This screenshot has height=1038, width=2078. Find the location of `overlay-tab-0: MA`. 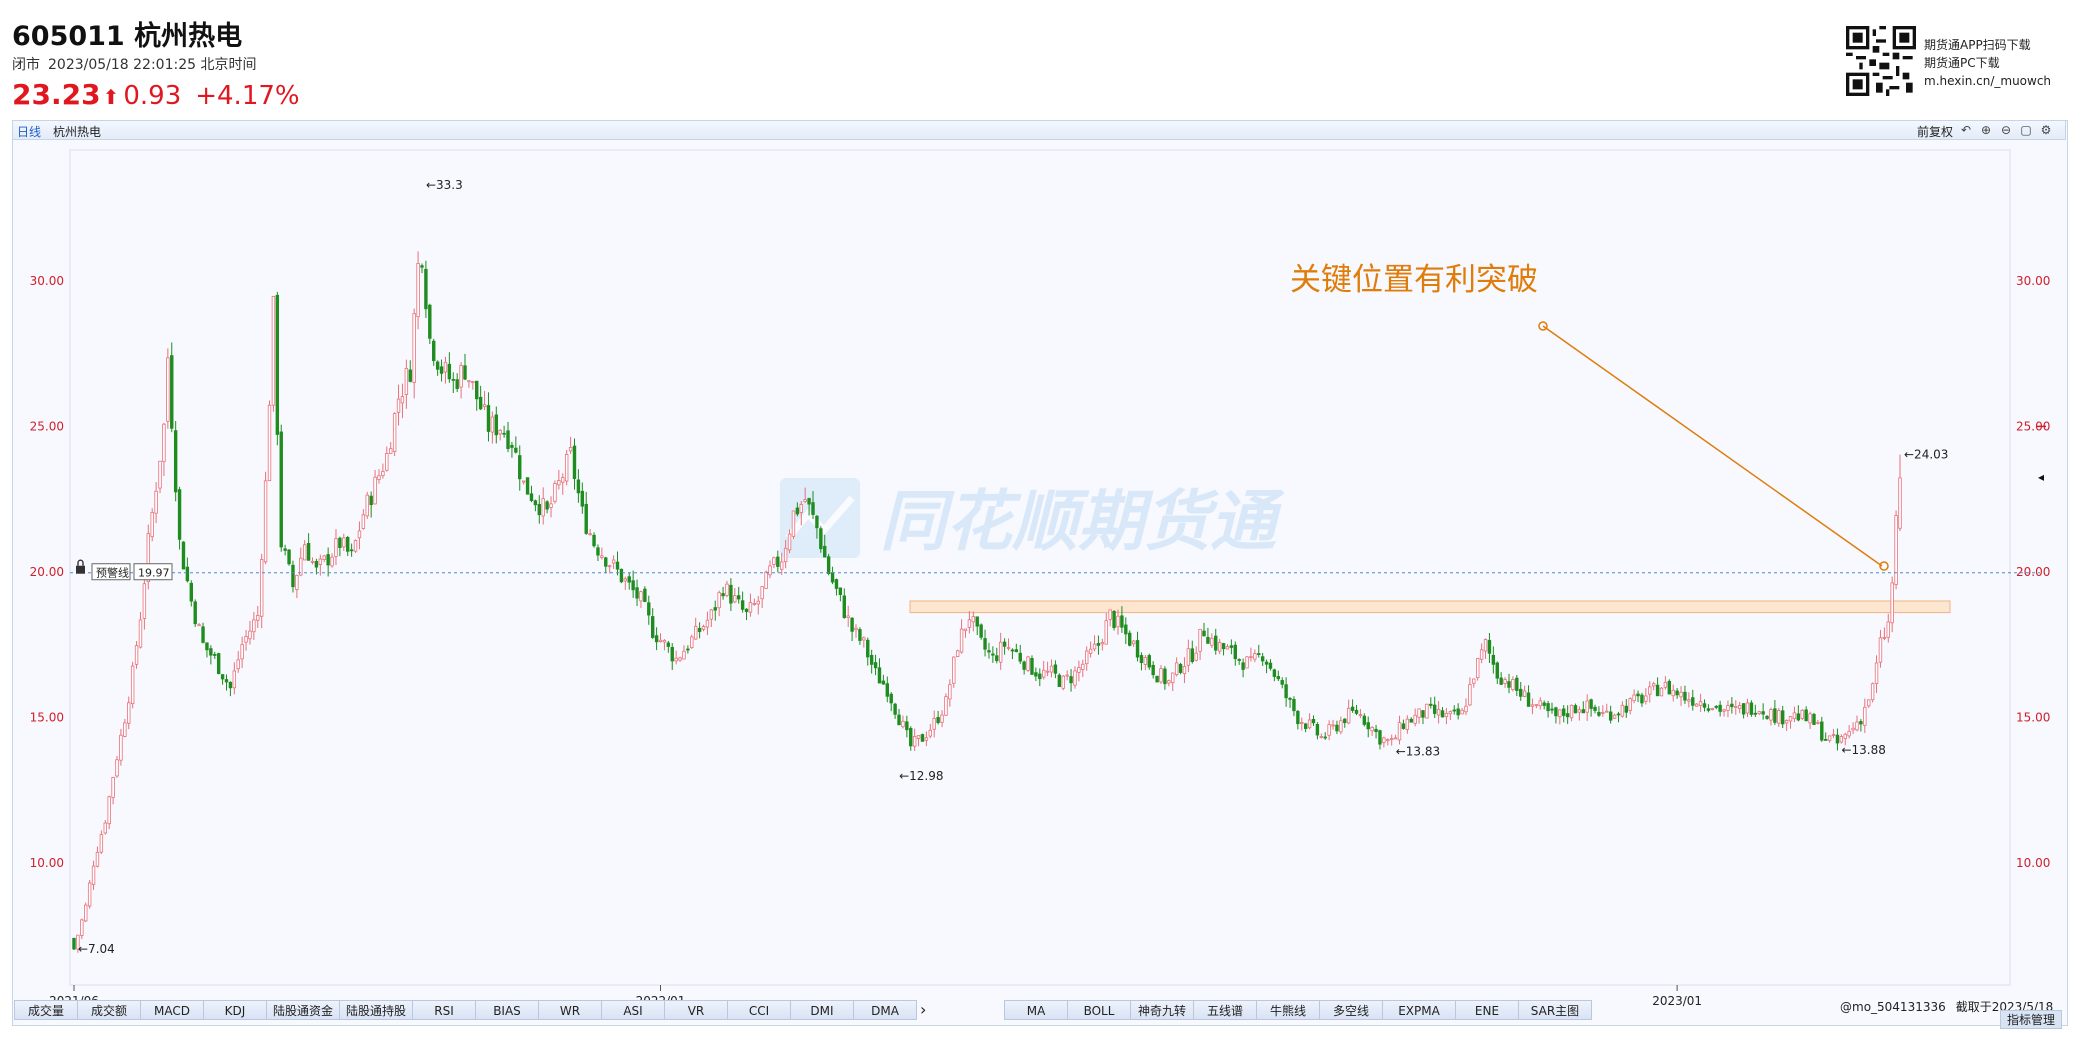

overlay-tab-0: MA is located at coordinates (1036, 1010).